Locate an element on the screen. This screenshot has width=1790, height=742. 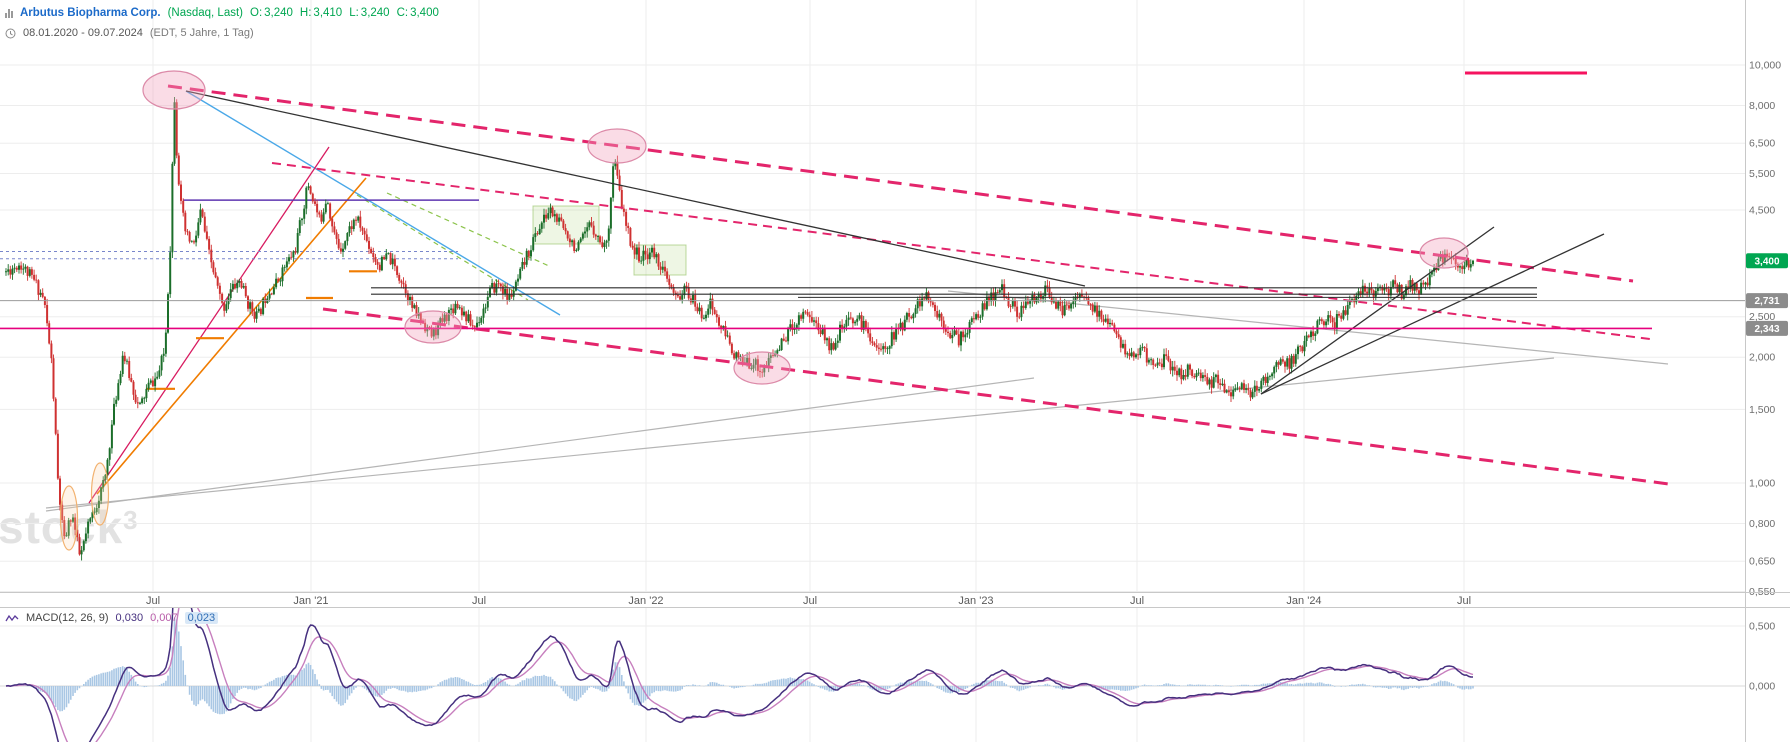
ohlc-high: H: 3,410 is located at coordinates (321, 13).